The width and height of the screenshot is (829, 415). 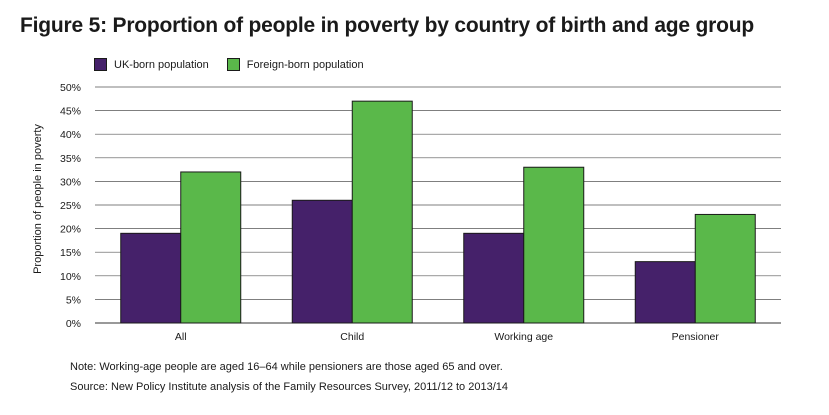 I want to click on y-tick-label: 30%, so click(x=70, y=182).